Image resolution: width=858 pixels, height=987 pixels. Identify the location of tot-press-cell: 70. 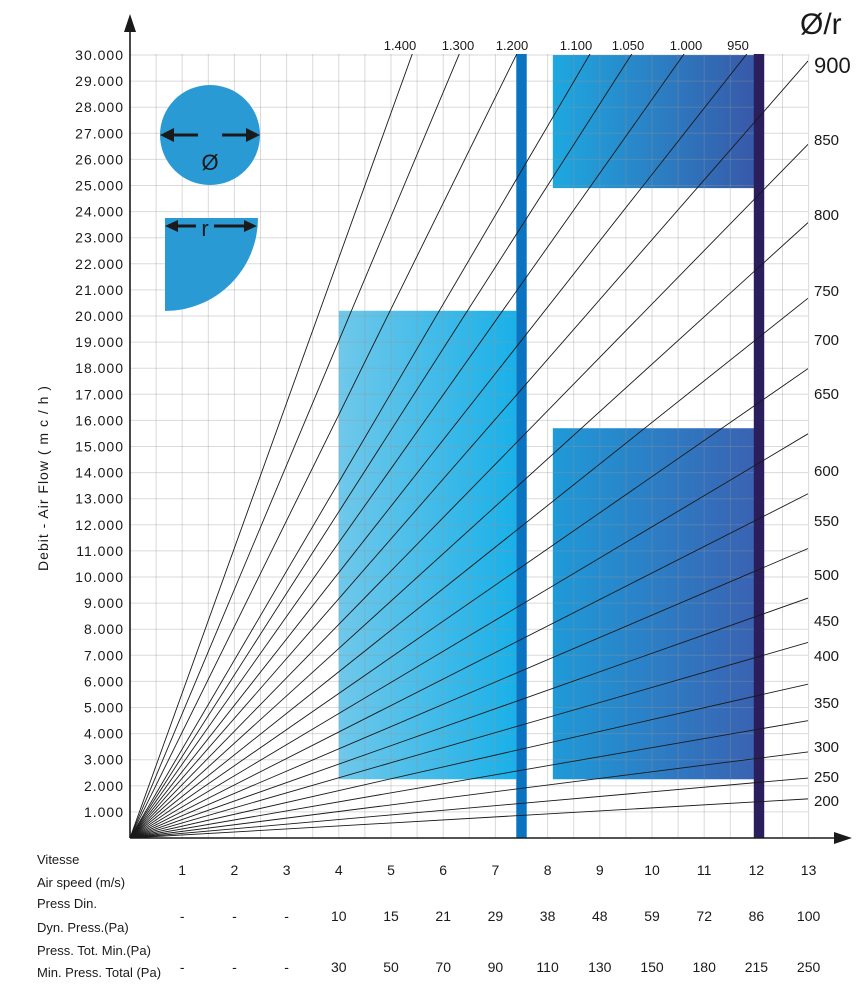
(443, 967).